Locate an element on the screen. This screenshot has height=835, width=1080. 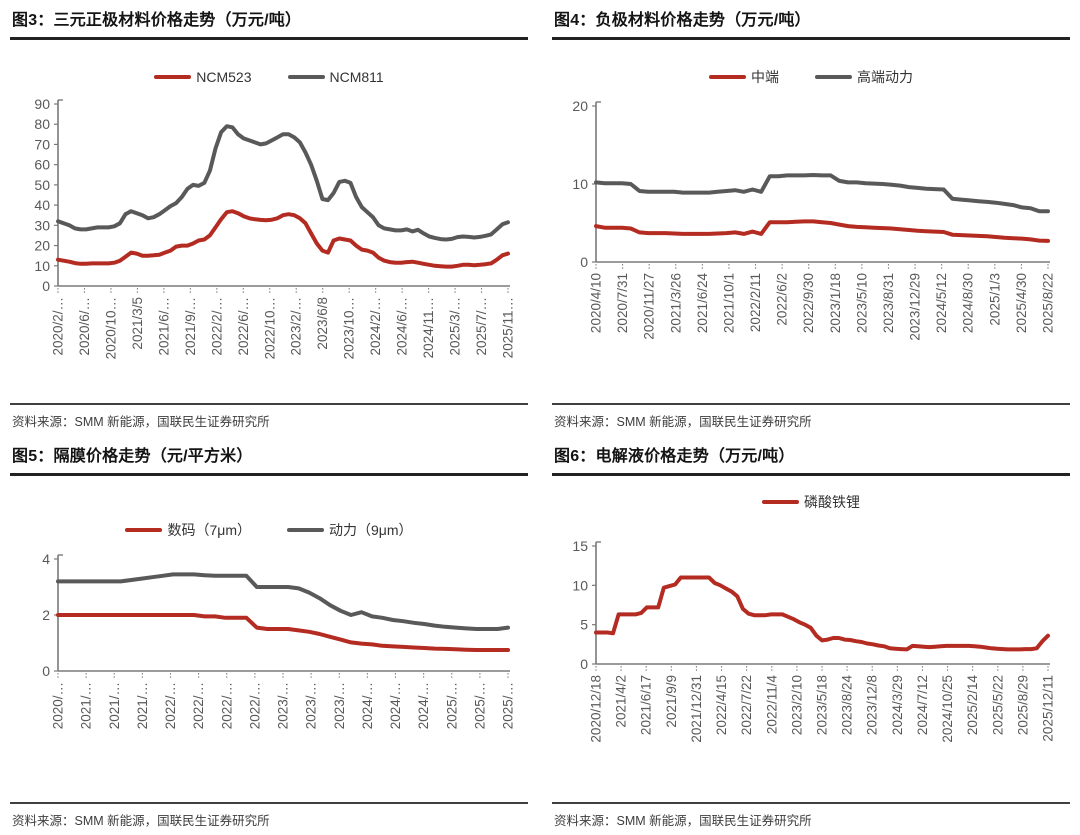
x-tick-label: 2025/1/3 is located at coordinates (994, 299).